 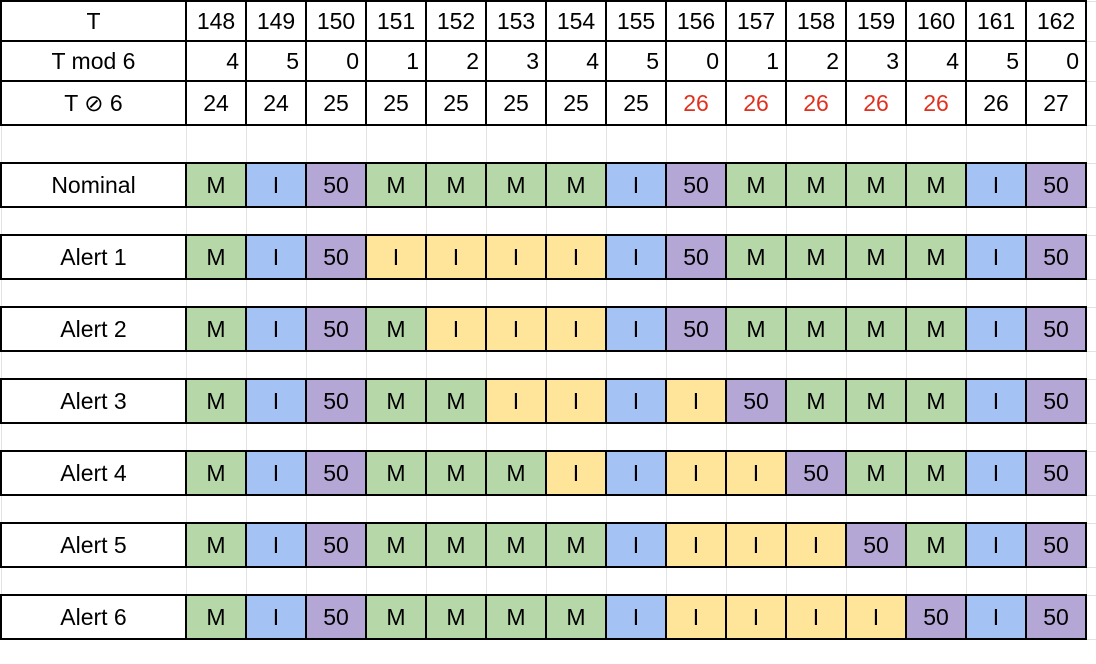 I want to click on header-value-cell: 161, so click(x=996, y=21).